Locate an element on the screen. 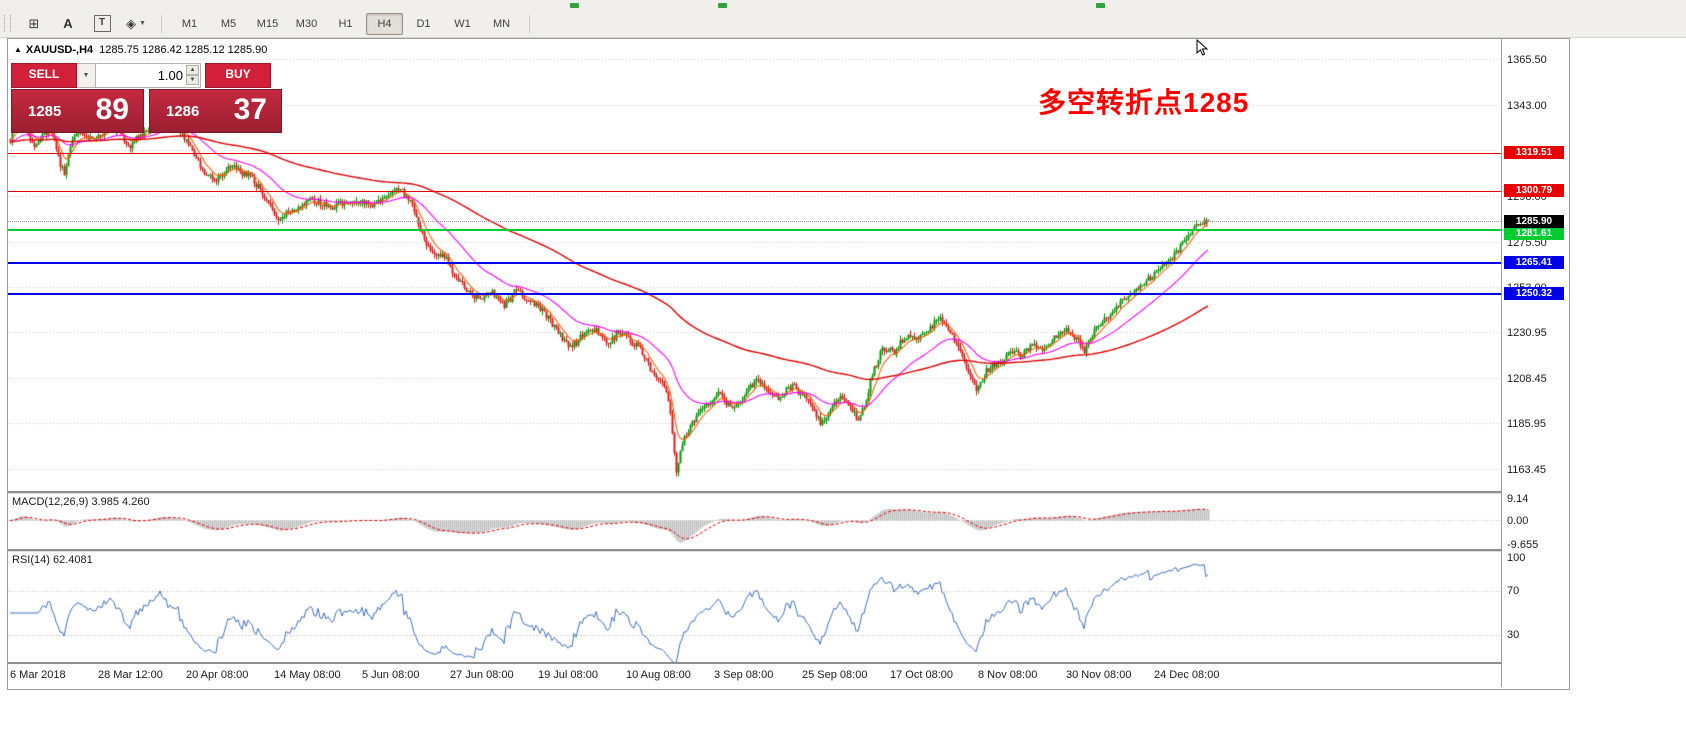 This screenshot has width=1686, height=739. macd-scale-label: 0.00 is located at coordinates (1518, 521).